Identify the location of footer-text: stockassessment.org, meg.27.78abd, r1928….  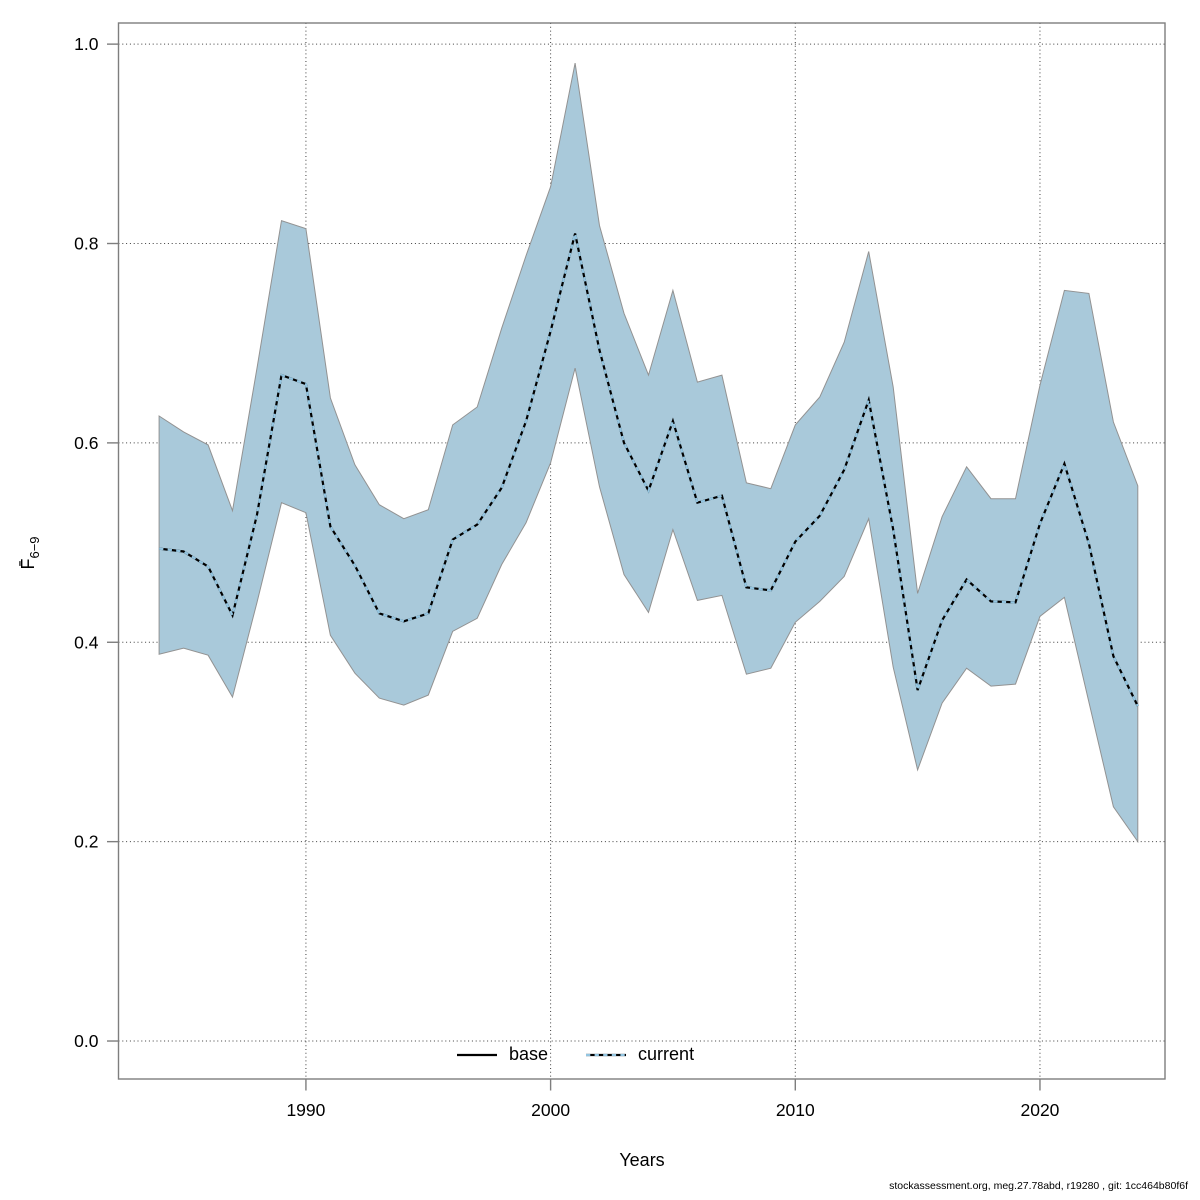
(1038, 1186).